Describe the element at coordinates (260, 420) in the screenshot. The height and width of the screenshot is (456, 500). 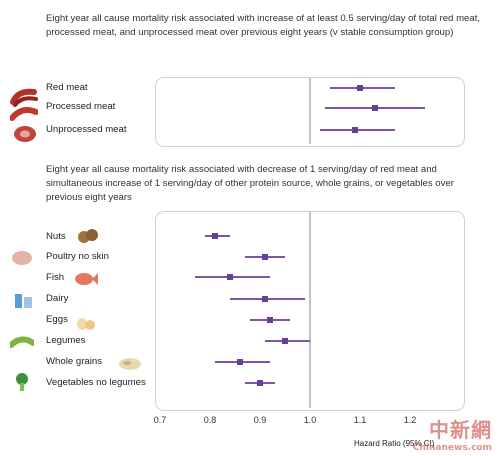
I see `x-tick-label: 0.9` at that location.